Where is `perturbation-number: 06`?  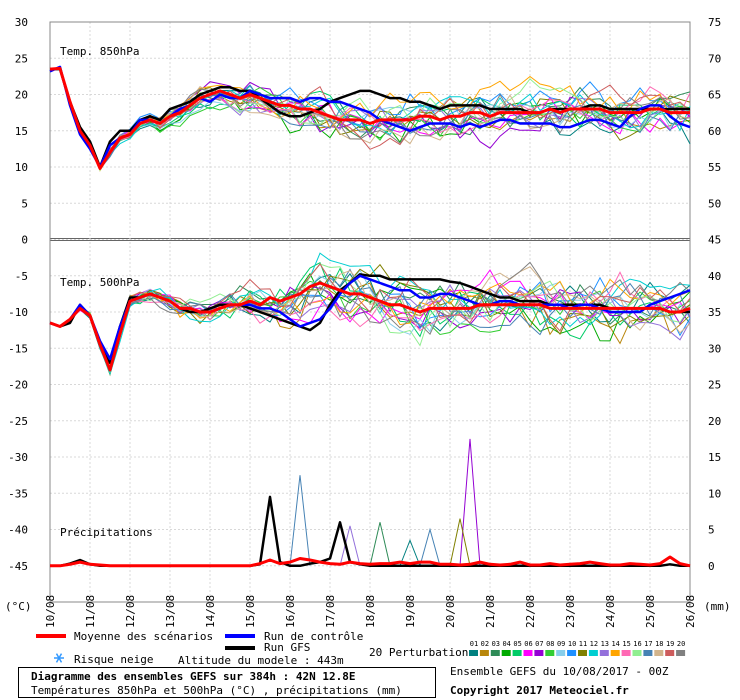 perturbation-number: 06 is located at coordinates (528, 644).